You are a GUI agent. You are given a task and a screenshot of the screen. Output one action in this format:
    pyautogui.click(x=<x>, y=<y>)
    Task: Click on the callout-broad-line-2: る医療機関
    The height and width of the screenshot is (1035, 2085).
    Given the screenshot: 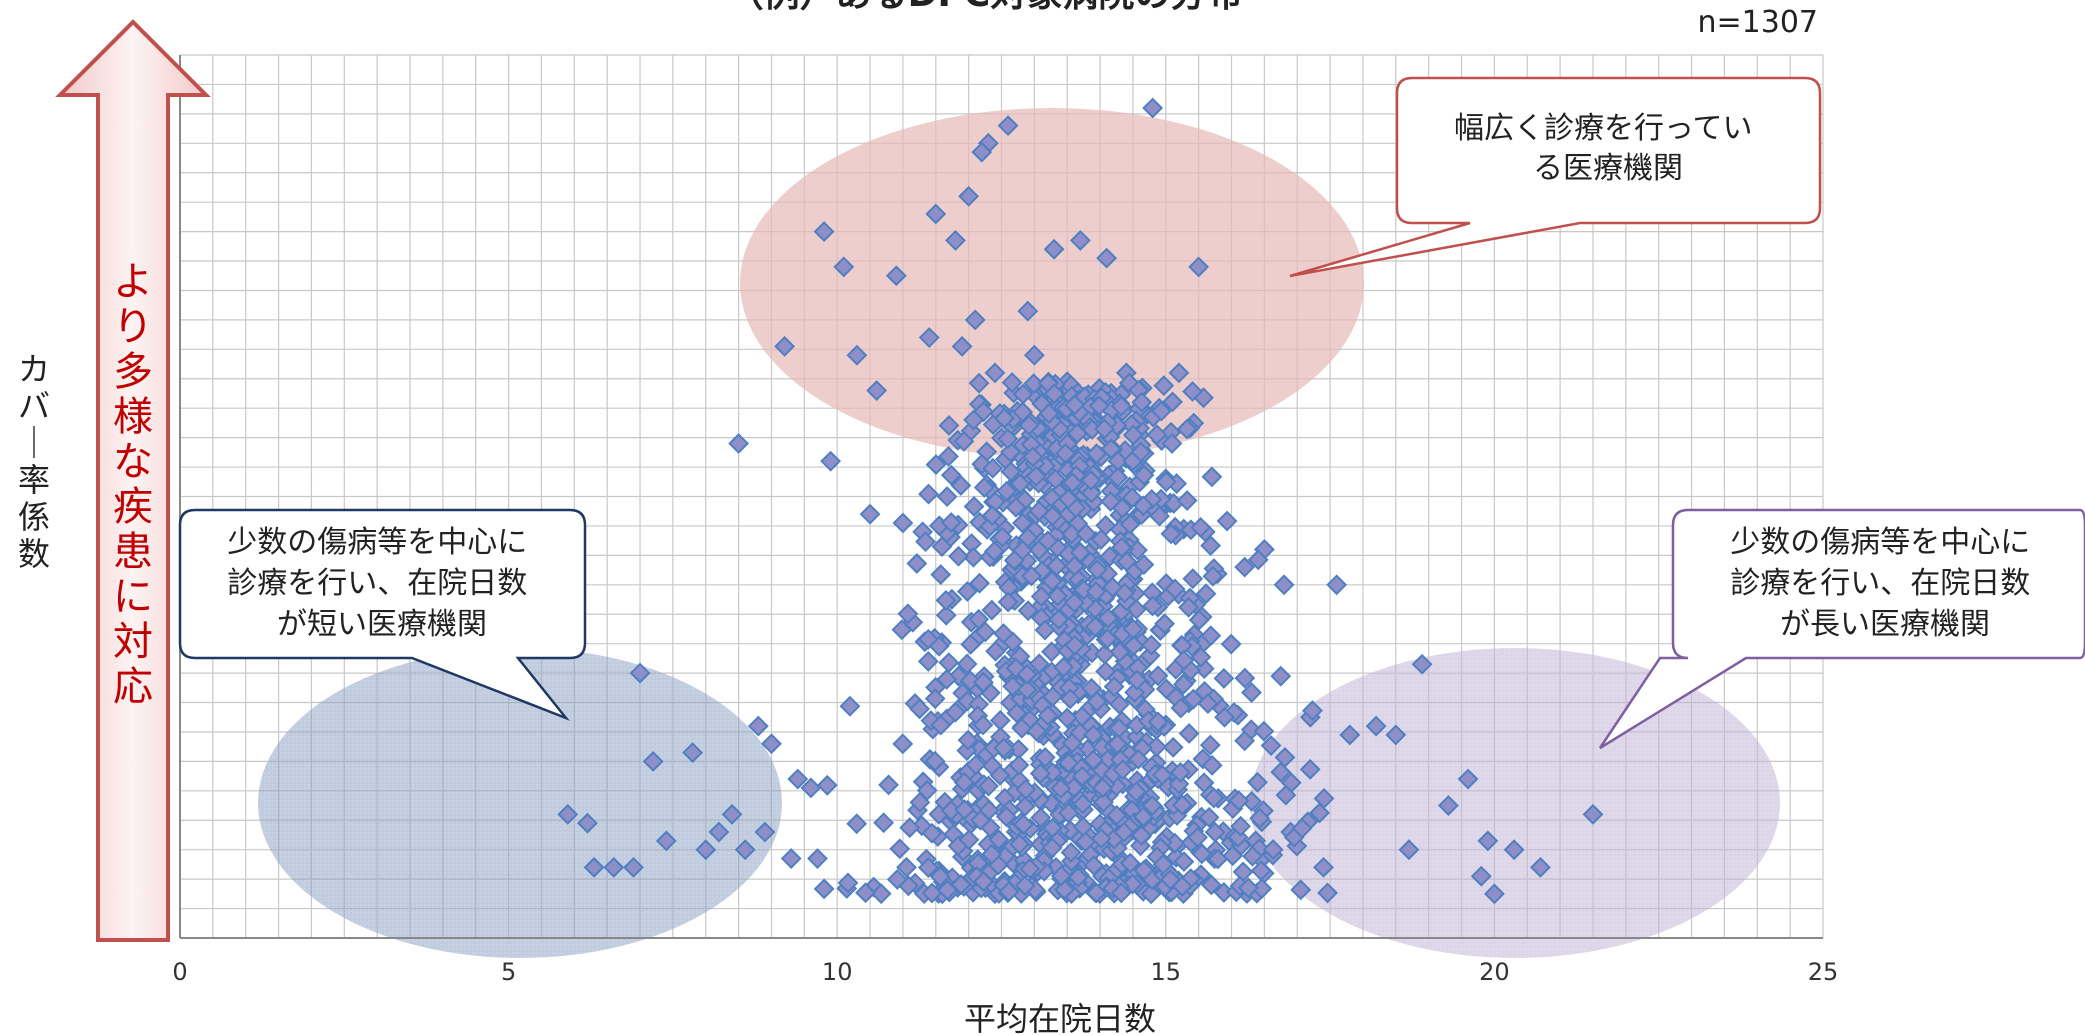 What is the action you would take?
    pyautogui.click(x=1608, y=168)
    